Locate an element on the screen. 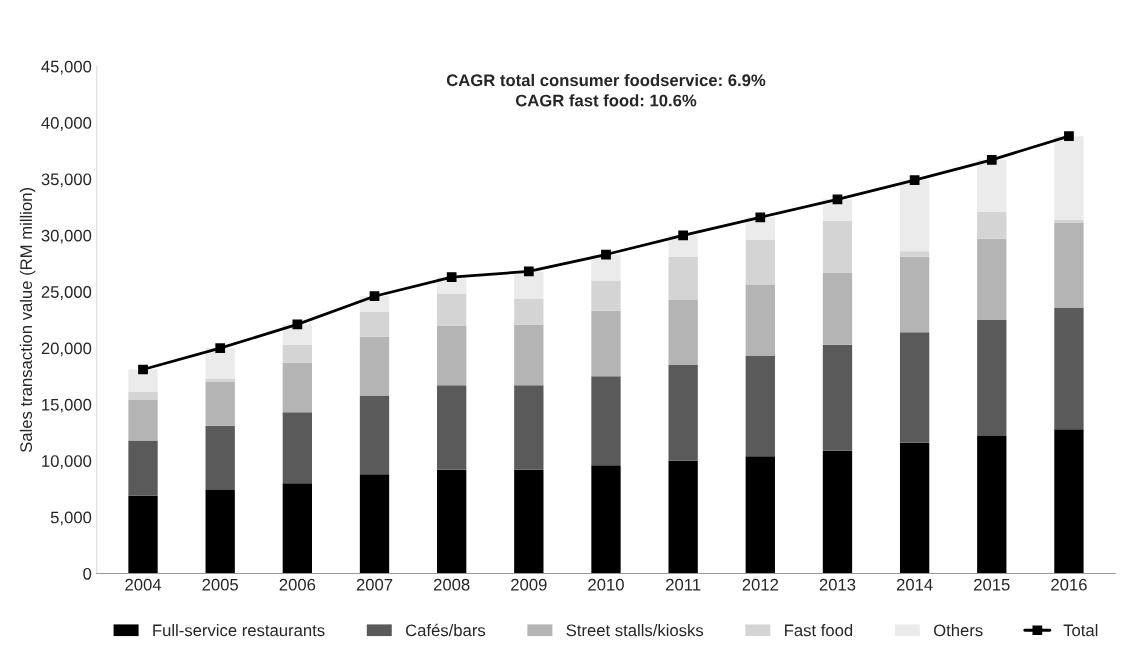  y-tick-label: 40,000 is located at coordinates (66, 124).